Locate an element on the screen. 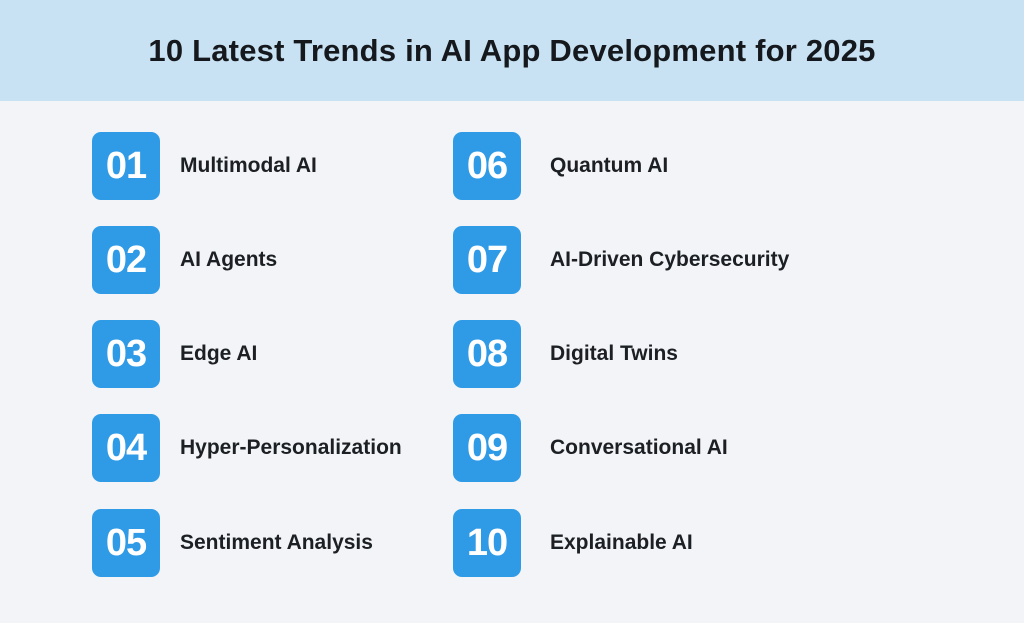 This screenshot has width=1024, height=623. trend-label: Sentiment Analysis is located at coordinates (276, 542).